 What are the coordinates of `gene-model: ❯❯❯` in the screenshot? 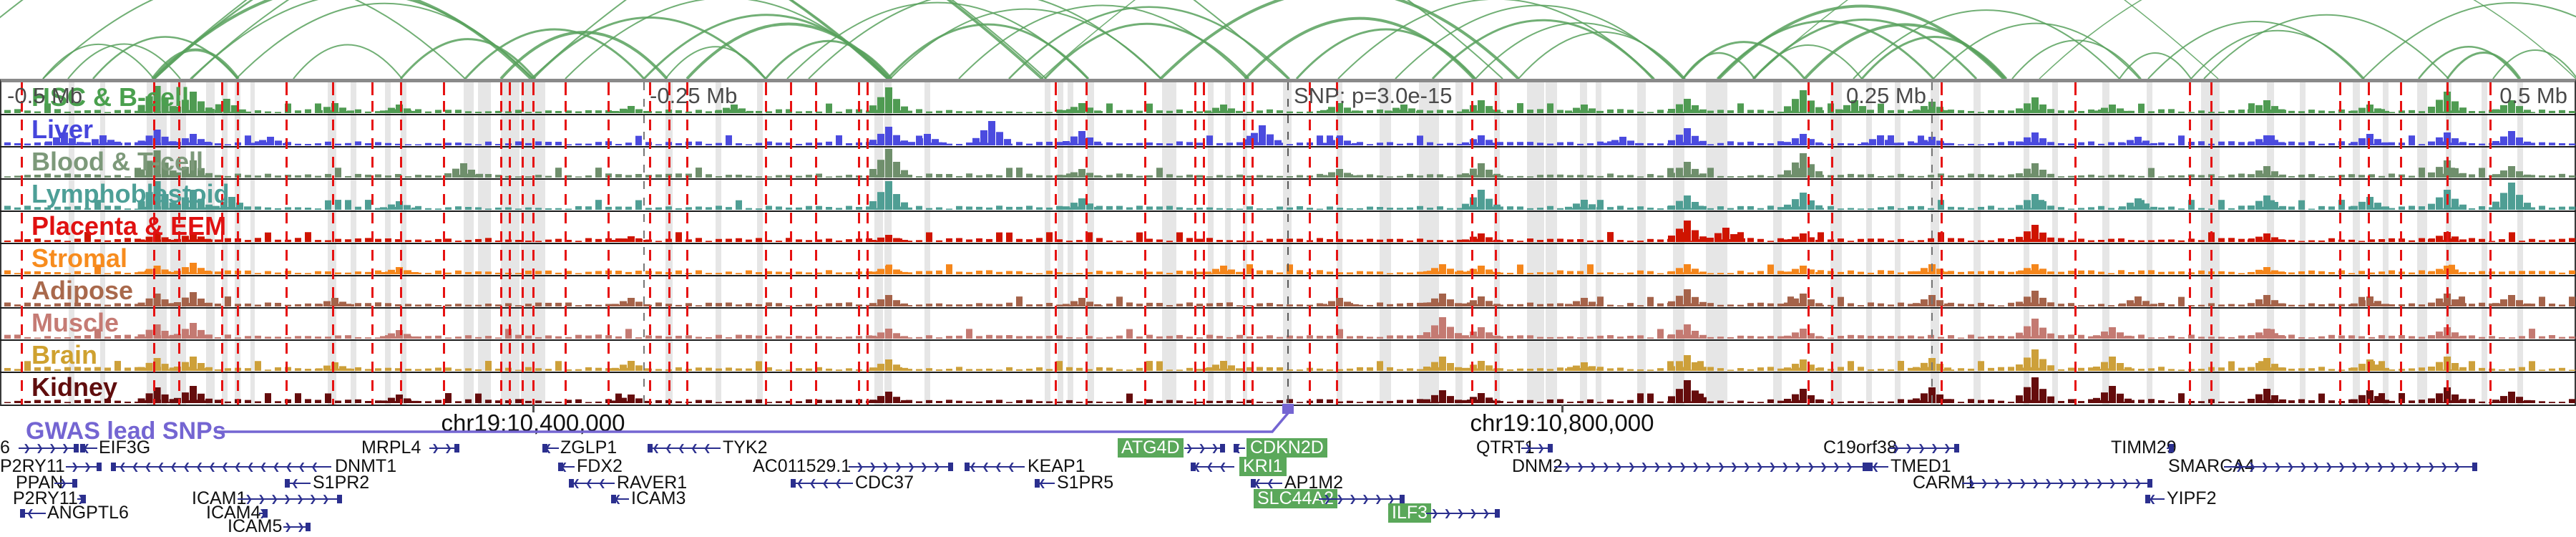 It's located at (1204, 448).